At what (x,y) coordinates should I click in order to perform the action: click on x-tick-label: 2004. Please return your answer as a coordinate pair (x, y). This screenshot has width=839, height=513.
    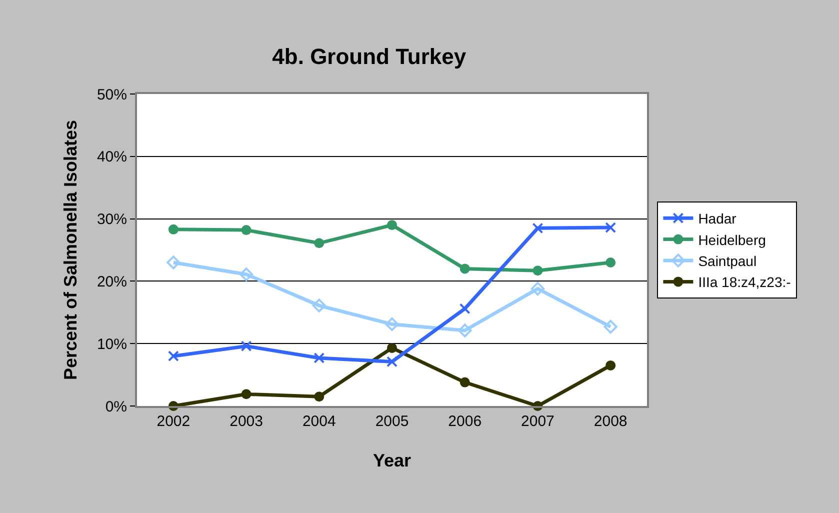
    Looking at the image, I should click on (319, 421).